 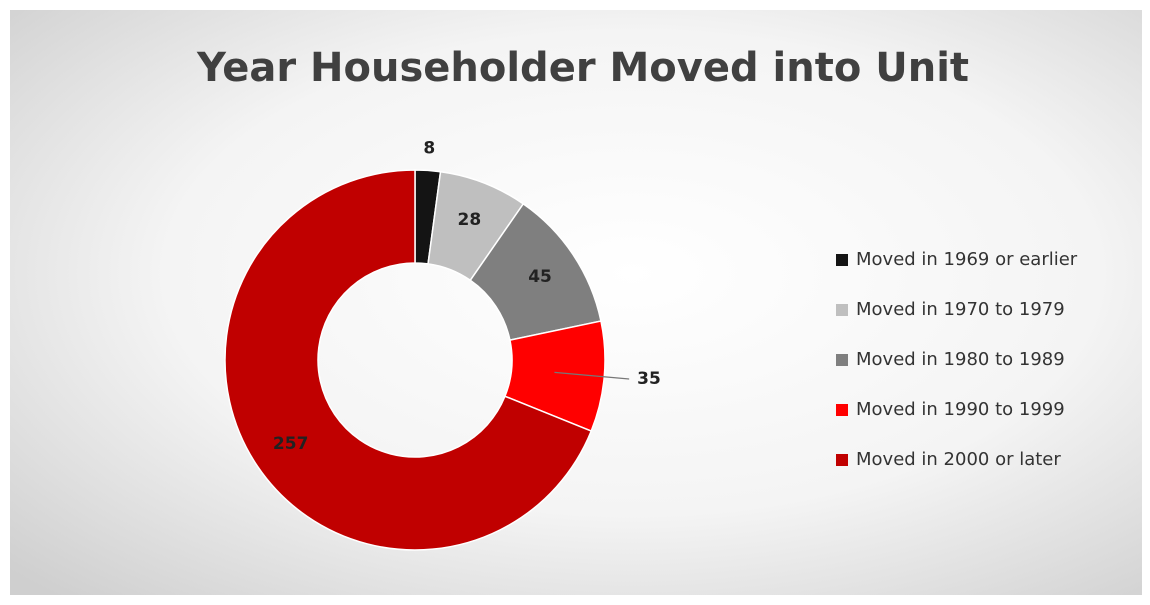 I want to click on data-label: 257, so click(x=291, y=444).